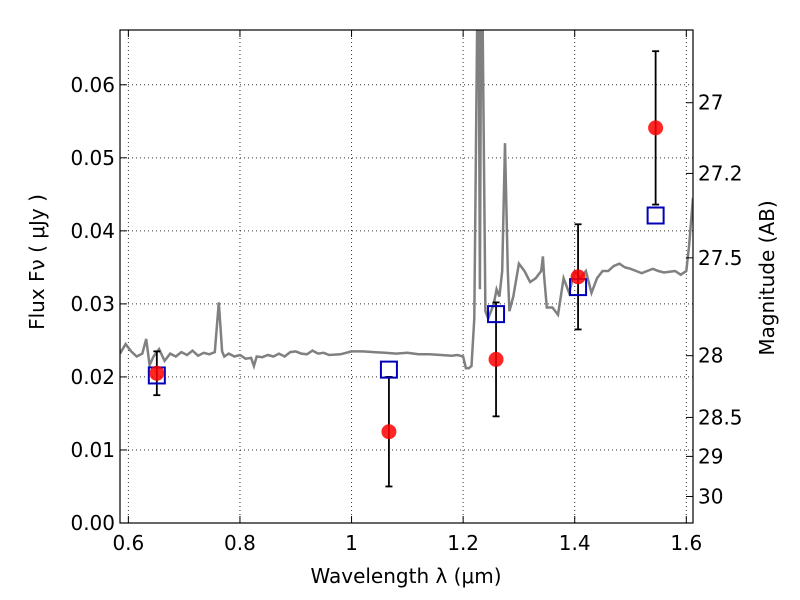 This screenshot has width=800, height=600. Describe the element at coordinates (92, 304) in the screenshot. I see `y-tick-label: 0.03` at that location.